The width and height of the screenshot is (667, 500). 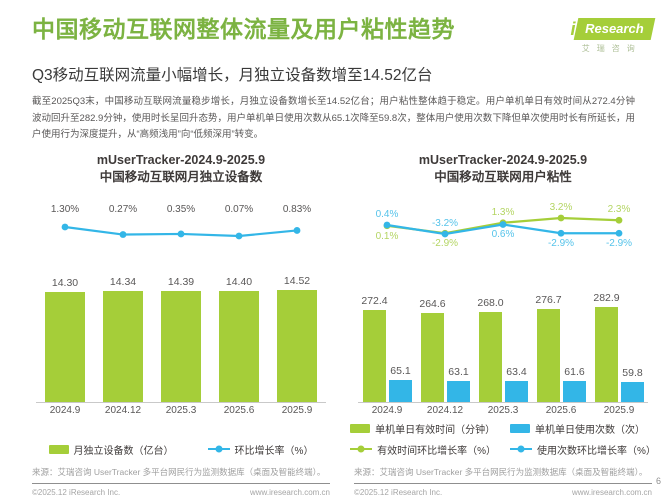 I want to click on legend-item: 单机单日使用次数（次）, so click(x=583, y=428).